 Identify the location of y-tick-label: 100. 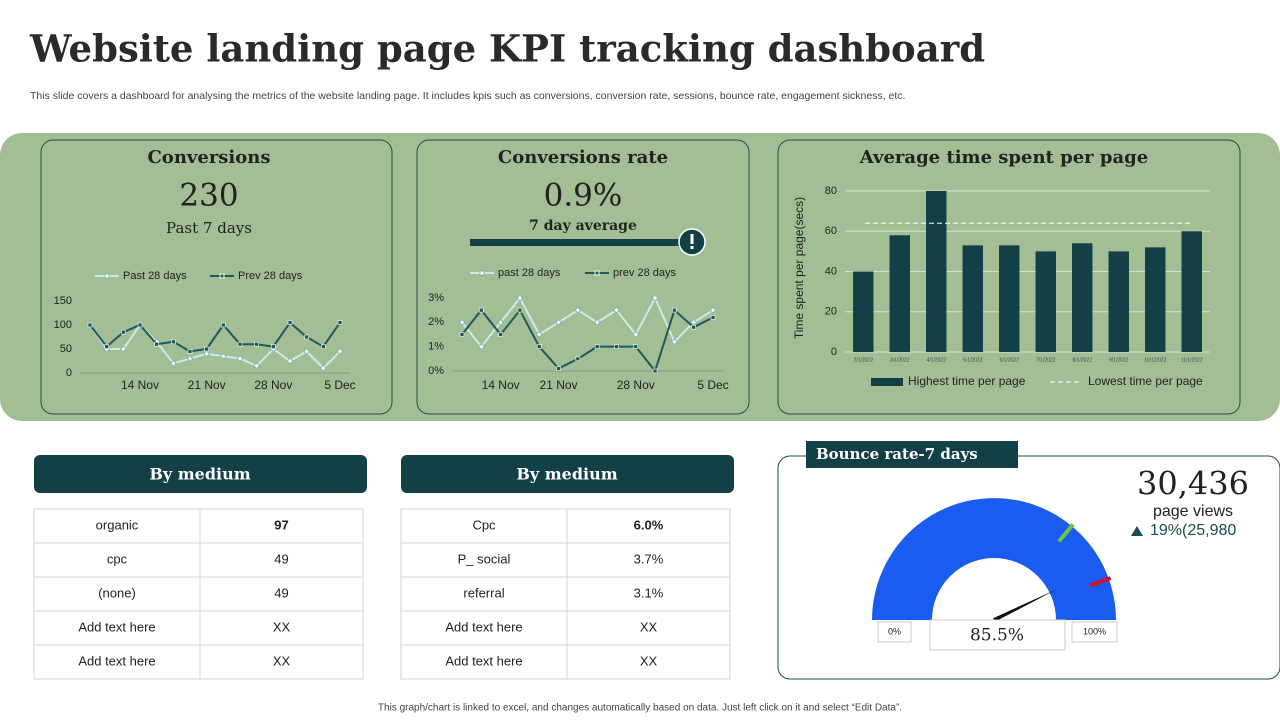
(63, 325).